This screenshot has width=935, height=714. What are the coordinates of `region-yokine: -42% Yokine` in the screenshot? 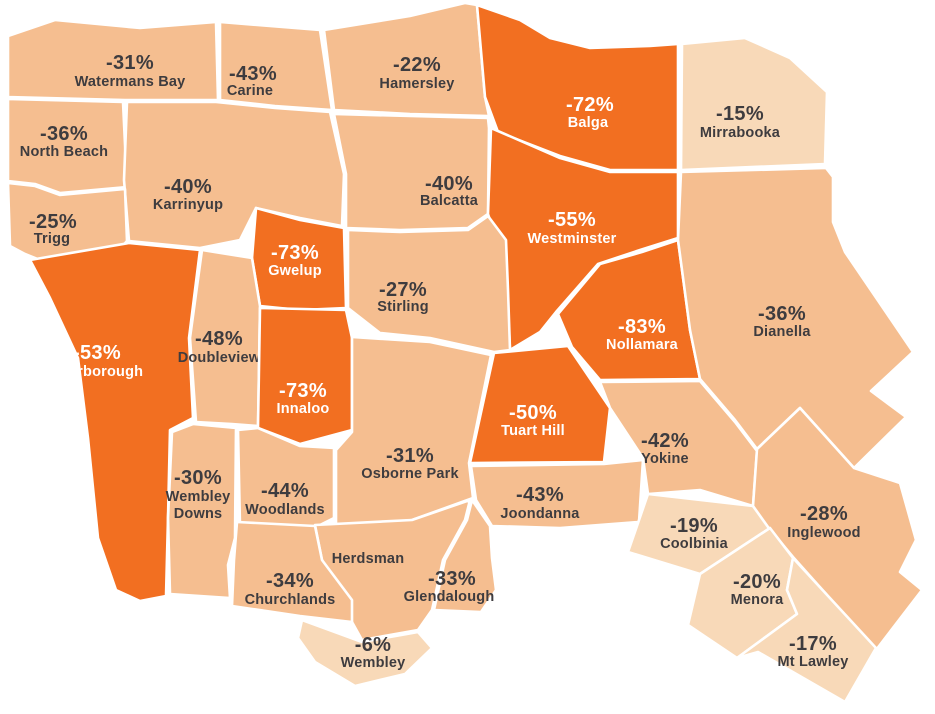 It's located at (678, 443).